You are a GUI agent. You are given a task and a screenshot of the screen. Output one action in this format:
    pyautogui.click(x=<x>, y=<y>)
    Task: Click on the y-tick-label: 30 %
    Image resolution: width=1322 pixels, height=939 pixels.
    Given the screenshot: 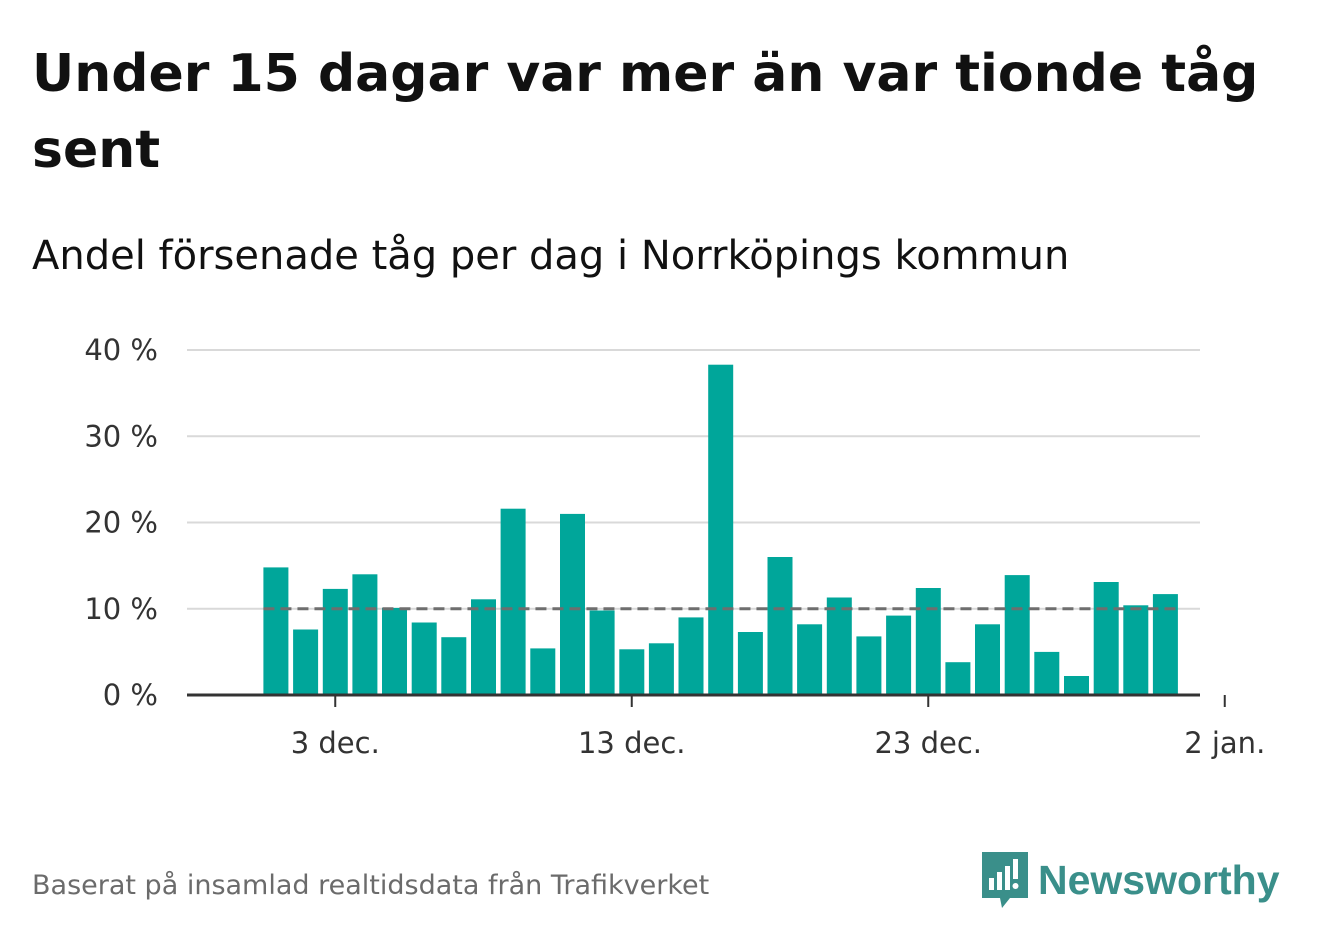 What is the action you would take?
    pyautogui.click(x=121, y=436)
    